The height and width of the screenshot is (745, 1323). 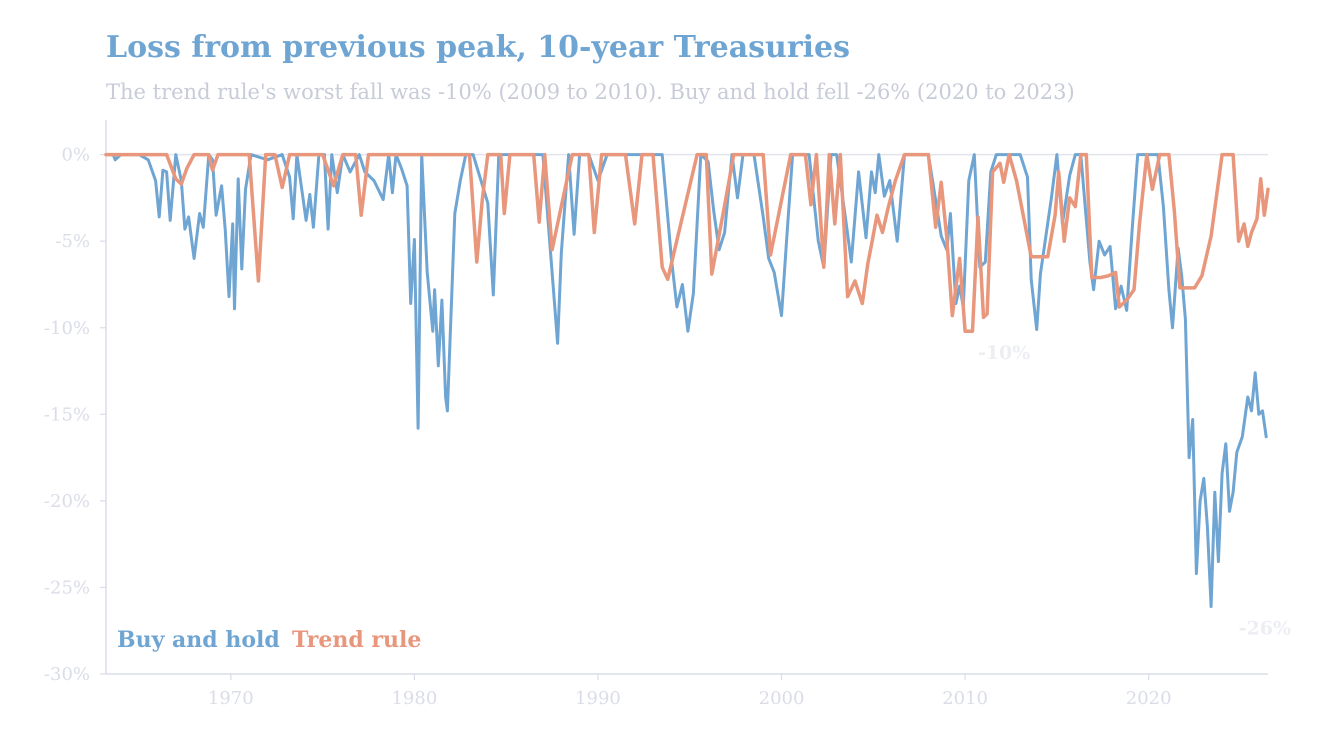 What do you see at coordinates (1265, 628) in the screenshot?
I see `annotation-label: -26%` at bounding box center [1265, 628].